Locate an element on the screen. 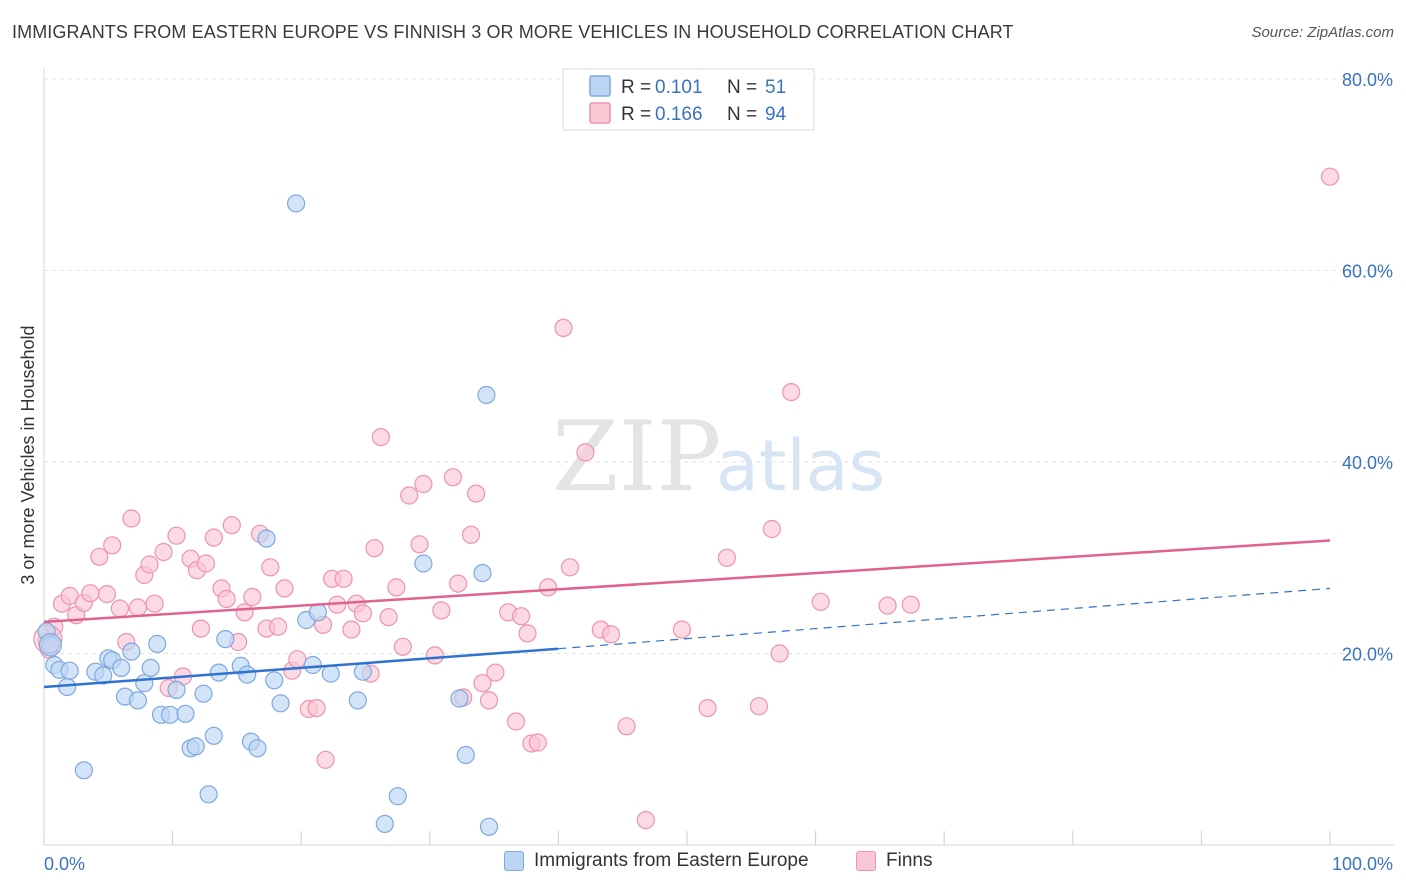 The height and width of the screenshot is (892, 1406). source-credit: Source: ZipAtlas.com is located at coordinates (1322, 32).